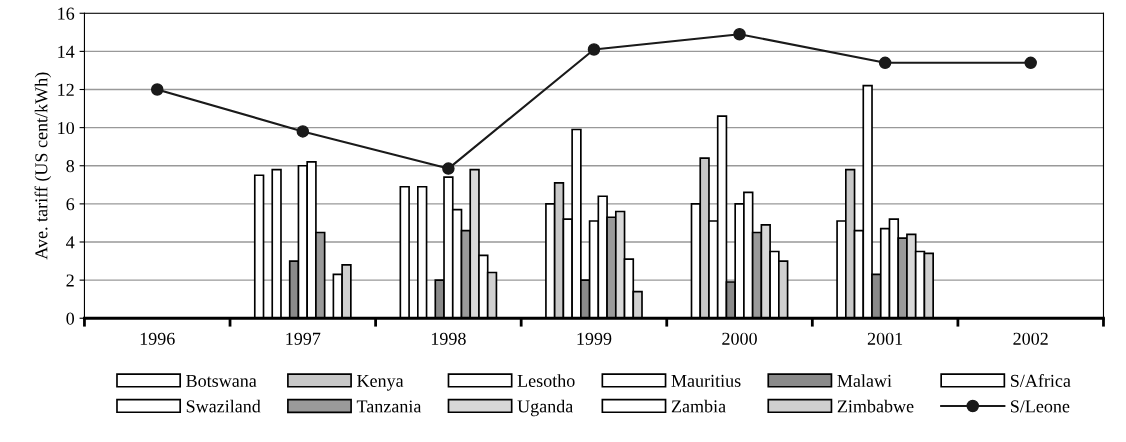 The width and height of the screenshot is (1126, 442). I want to click on x-tick-label: 1998, so click(448, 338).